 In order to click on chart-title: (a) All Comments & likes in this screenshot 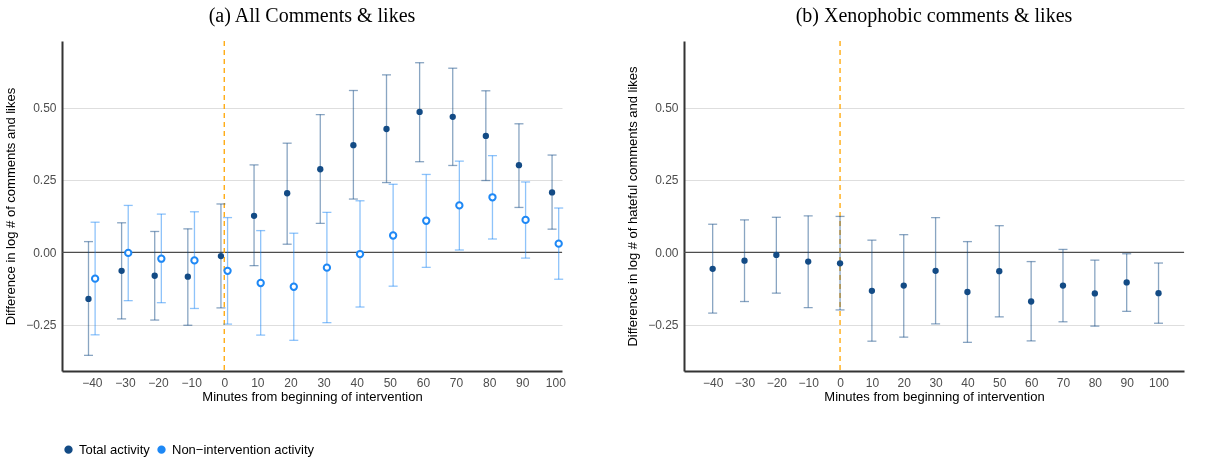, I will do `click(312, 16)`.